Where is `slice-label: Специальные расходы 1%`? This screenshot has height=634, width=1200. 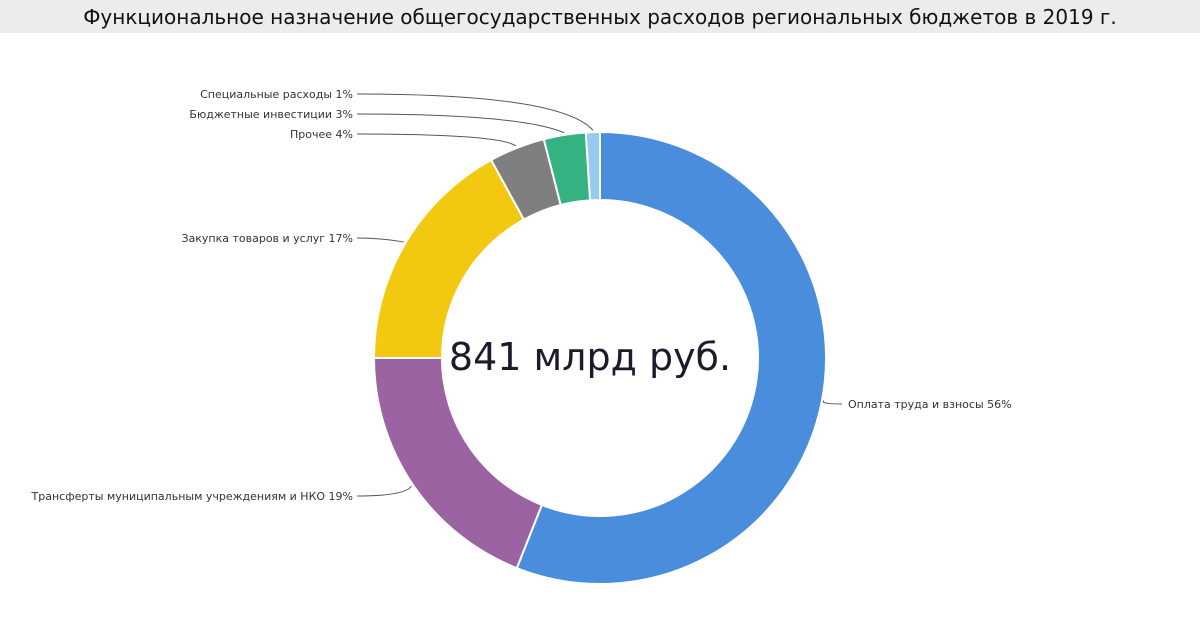 slice-label: Специальные расходы 1% is located at coordinates (276, 94).